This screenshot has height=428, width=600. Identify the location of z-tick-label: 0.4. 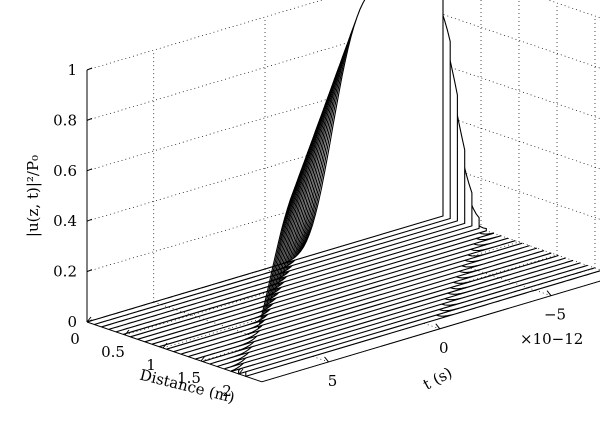
(65, 221).